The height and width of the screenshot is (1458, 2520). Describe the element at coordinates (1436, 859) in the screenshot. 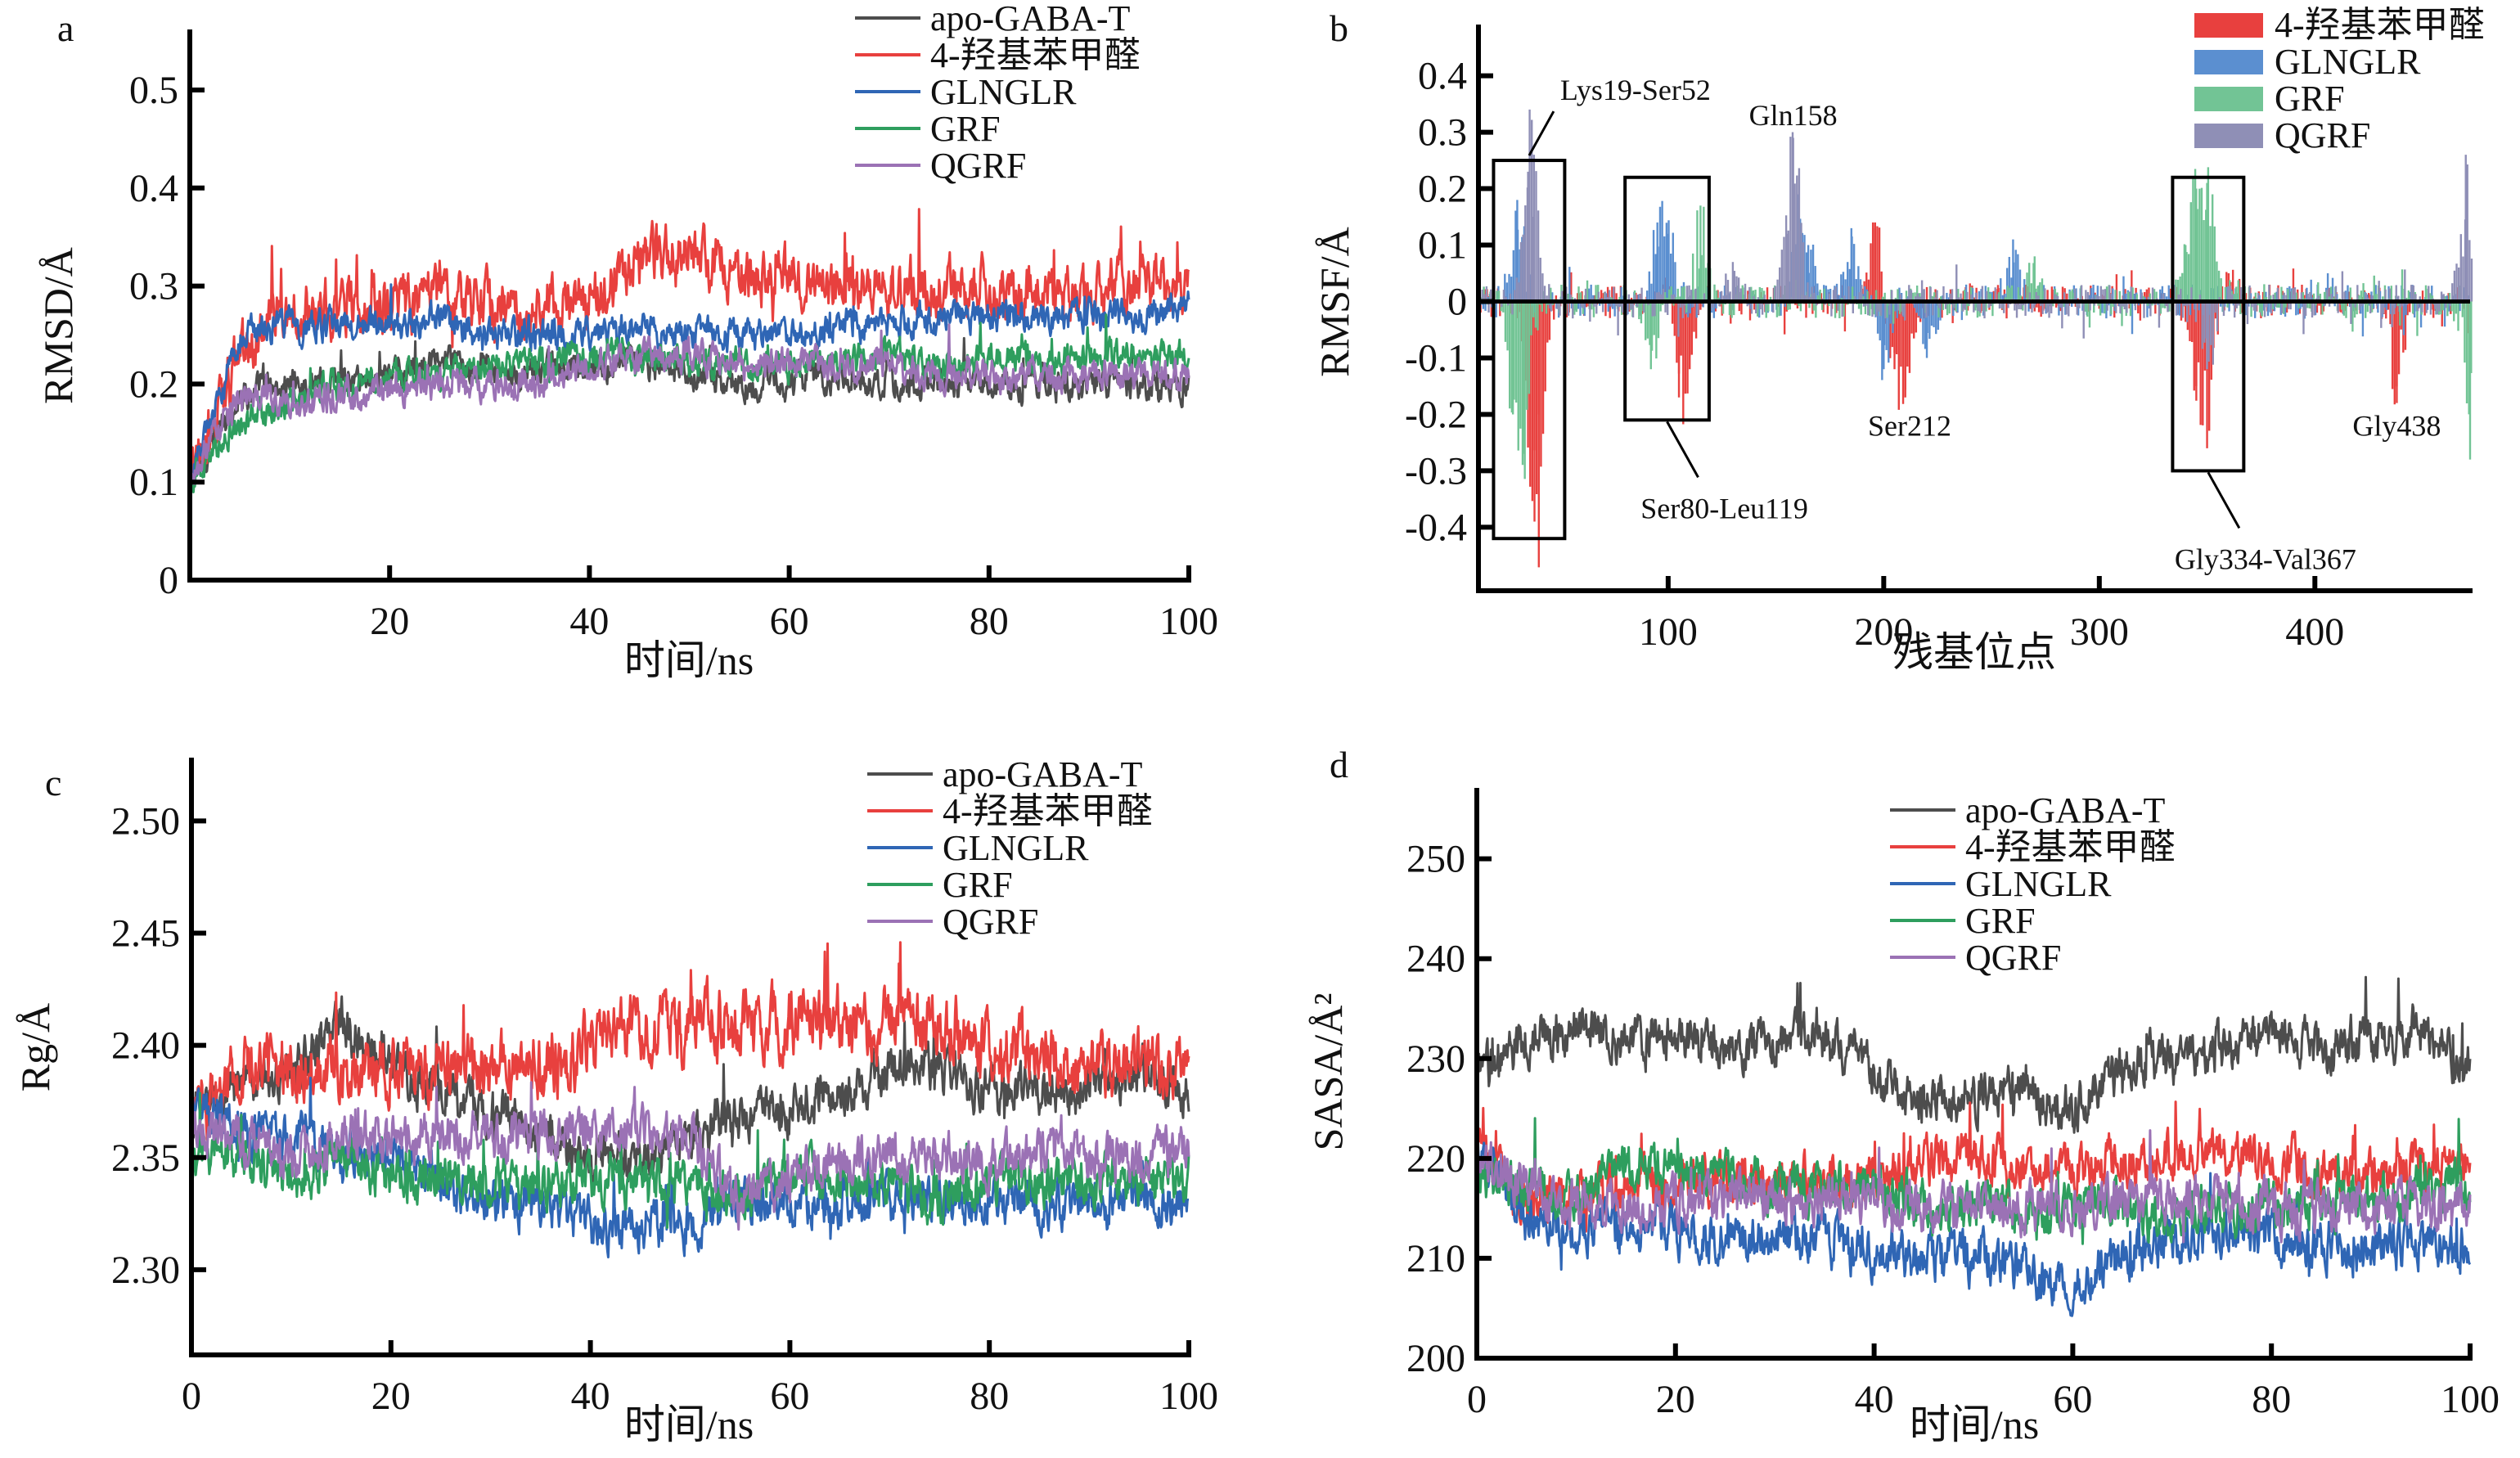

I see `y-tick-label: 250` at that location.